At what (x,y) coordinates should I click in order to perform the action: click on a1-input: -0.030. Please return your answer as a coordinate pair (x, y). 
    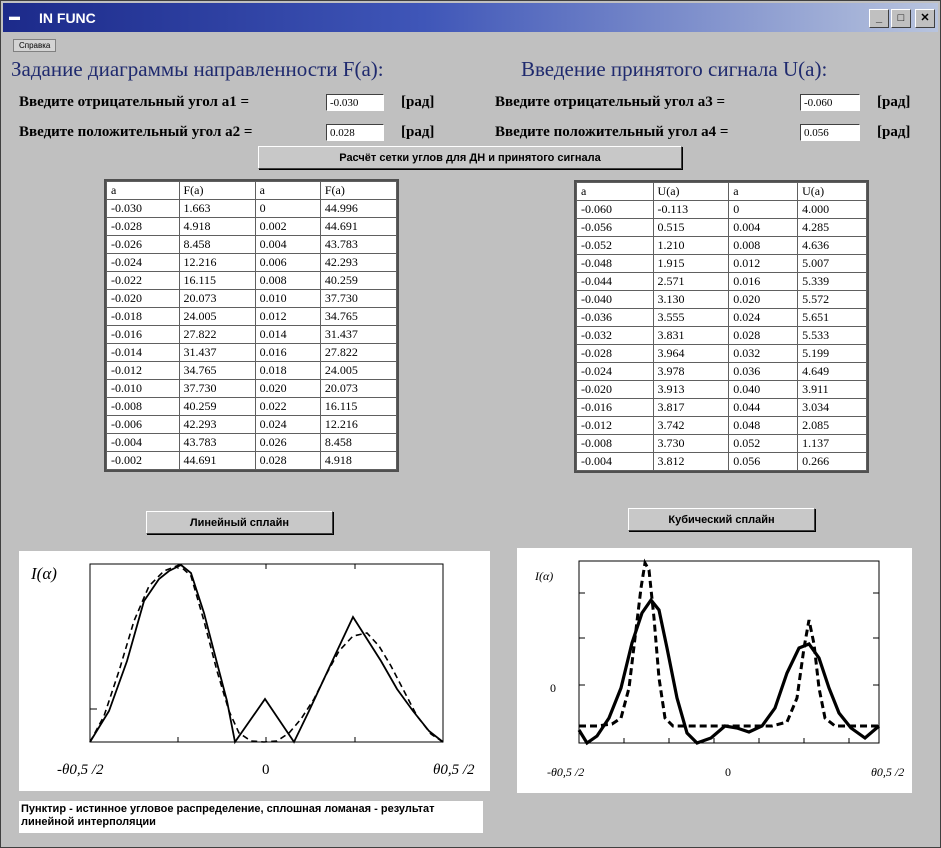
    Looking at the image, I should click on (355, 102).